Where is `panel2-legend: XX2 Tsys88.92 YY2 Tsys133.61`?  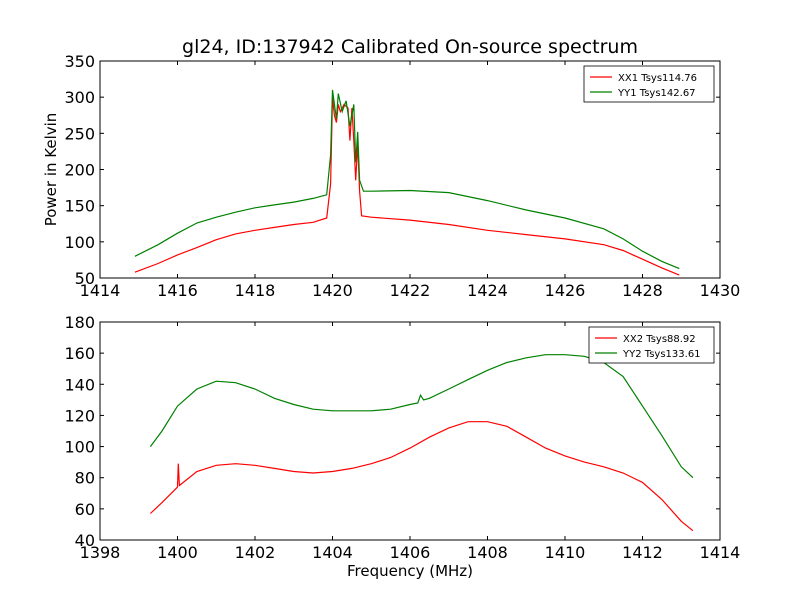 panel2-legend: XX2 Tsys88.92 YY2 Tsys133.61 is located at coordinates (651, 345).